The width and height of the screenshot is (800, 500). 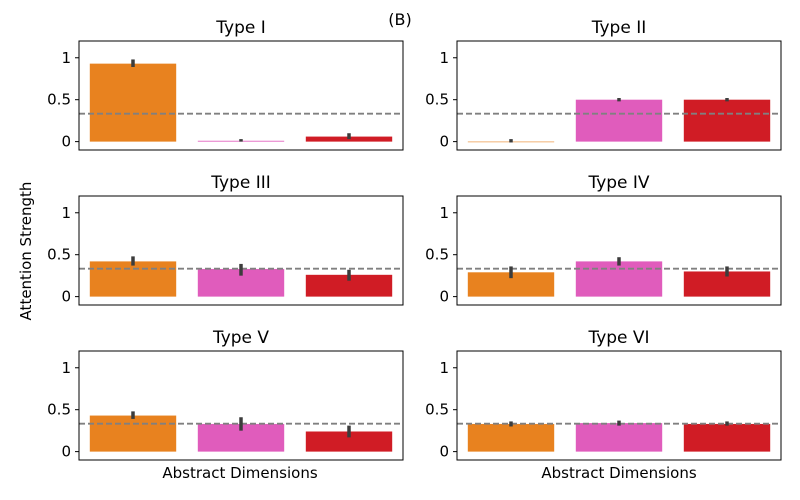 I want to click on subplot-6: 0 0.5 1 Type VI, so click(x=603, y=394).